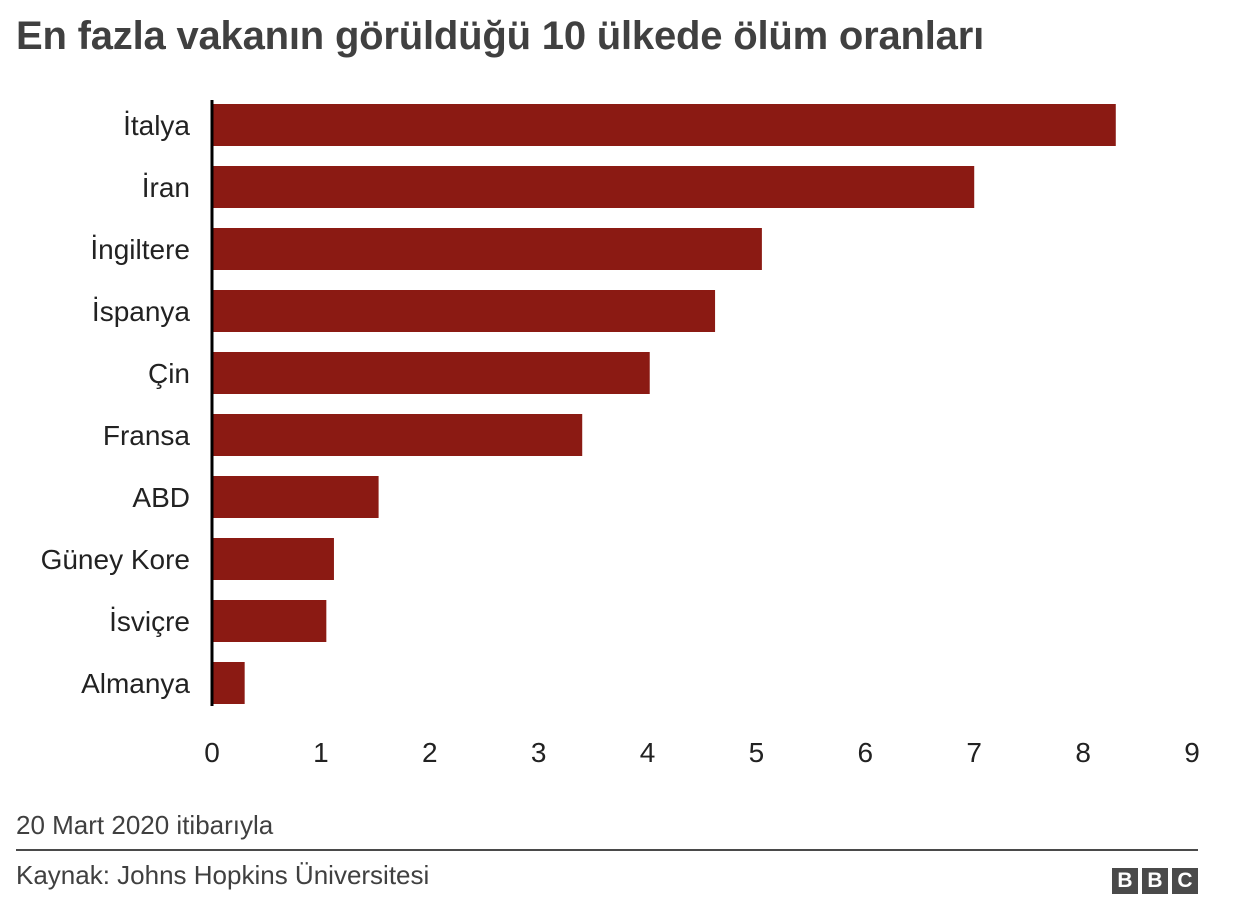  Describe the element at coordinates (866, 752) in the screenshot. I see `x-tick-label: 6` at that location.